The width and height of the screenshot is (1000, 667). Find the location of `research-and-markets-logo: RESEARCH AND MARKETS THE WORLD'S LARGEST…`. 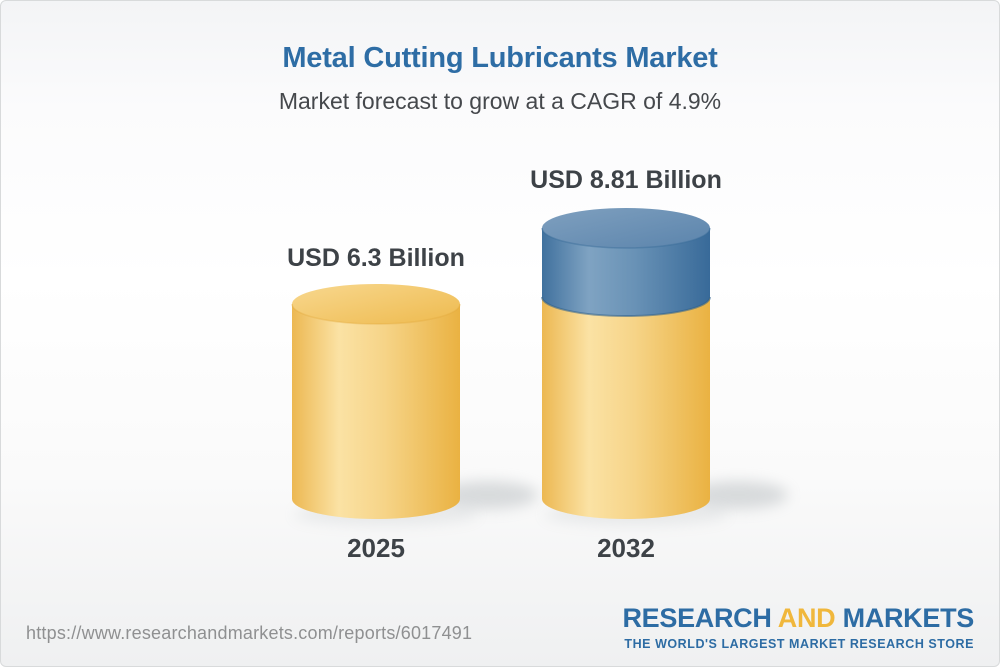

research-and-markets-logo: RESEARCH AND MARKETS THE WORLD'S LARGEST… is located at coordinates (798, 628).